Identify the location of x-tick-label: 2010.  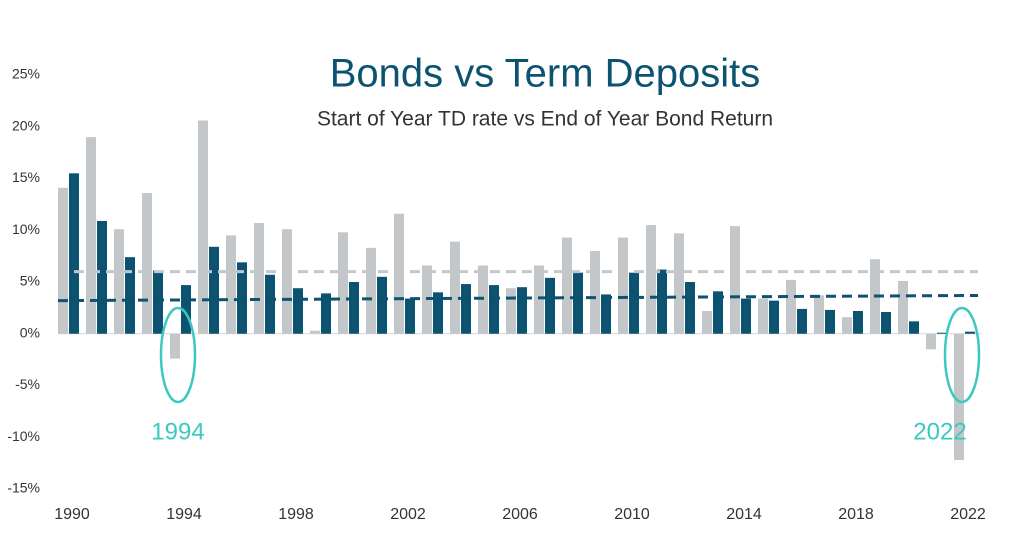
(632, 514).